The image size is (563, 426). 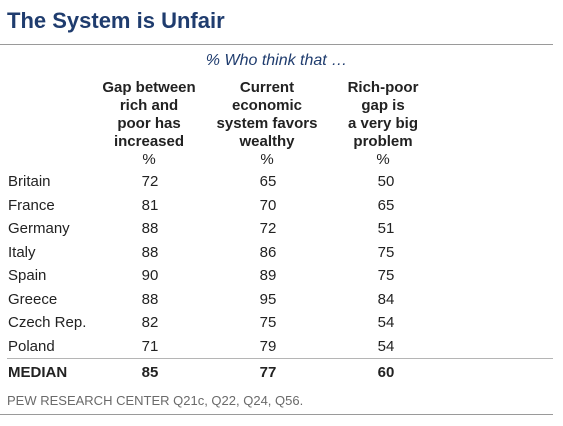 What do you see at coordinates (31, 205) in the screenshot?
I see `row-country-label: France` at bounding box center [31, 205].